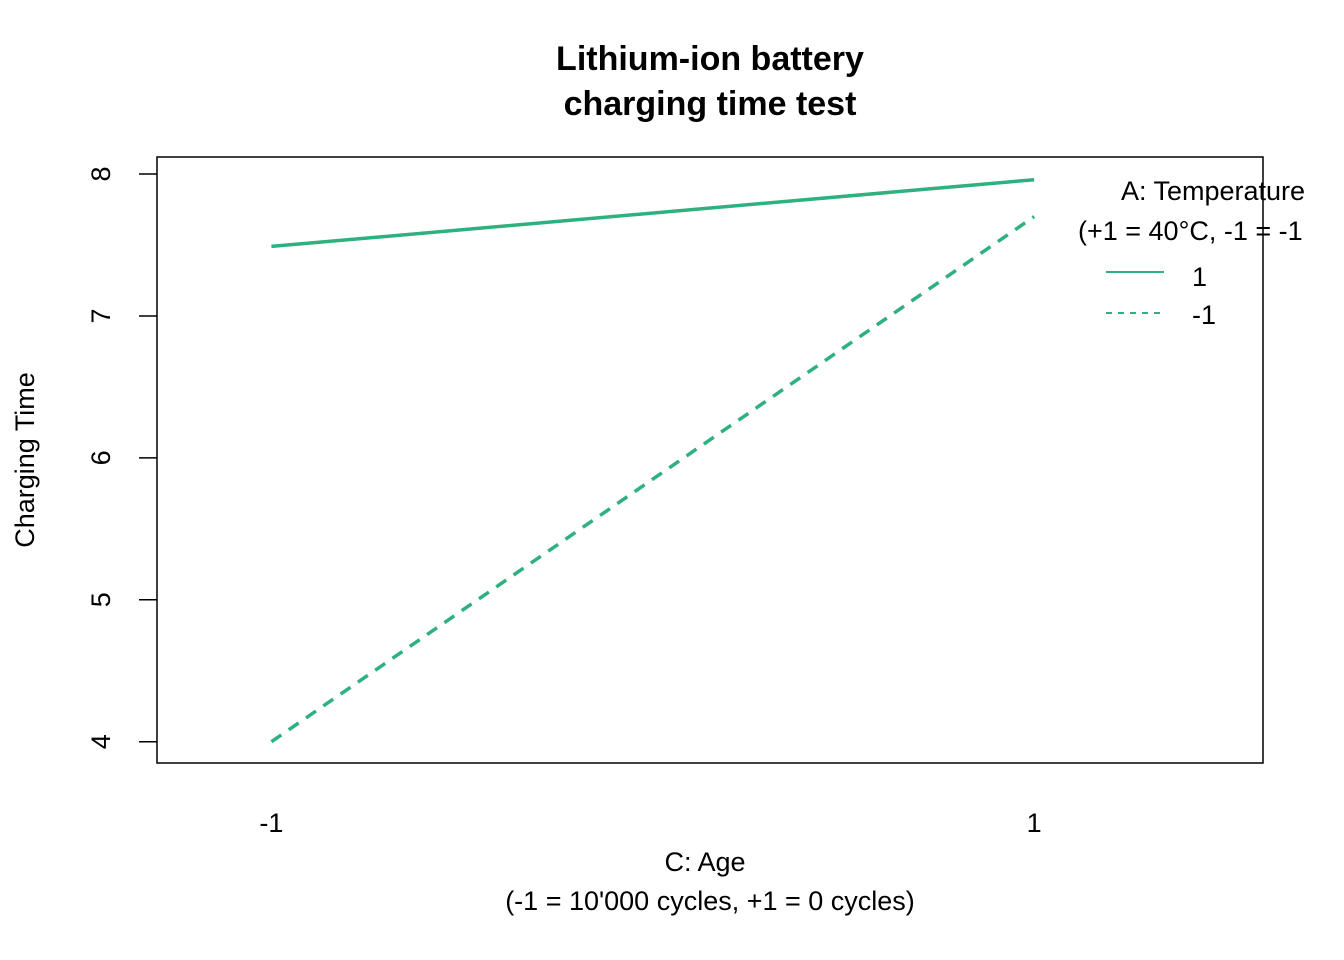  Describe the element at coordinates (25, 460) in the screenshot. I see `y-axis-label: Charging Time` at that location.